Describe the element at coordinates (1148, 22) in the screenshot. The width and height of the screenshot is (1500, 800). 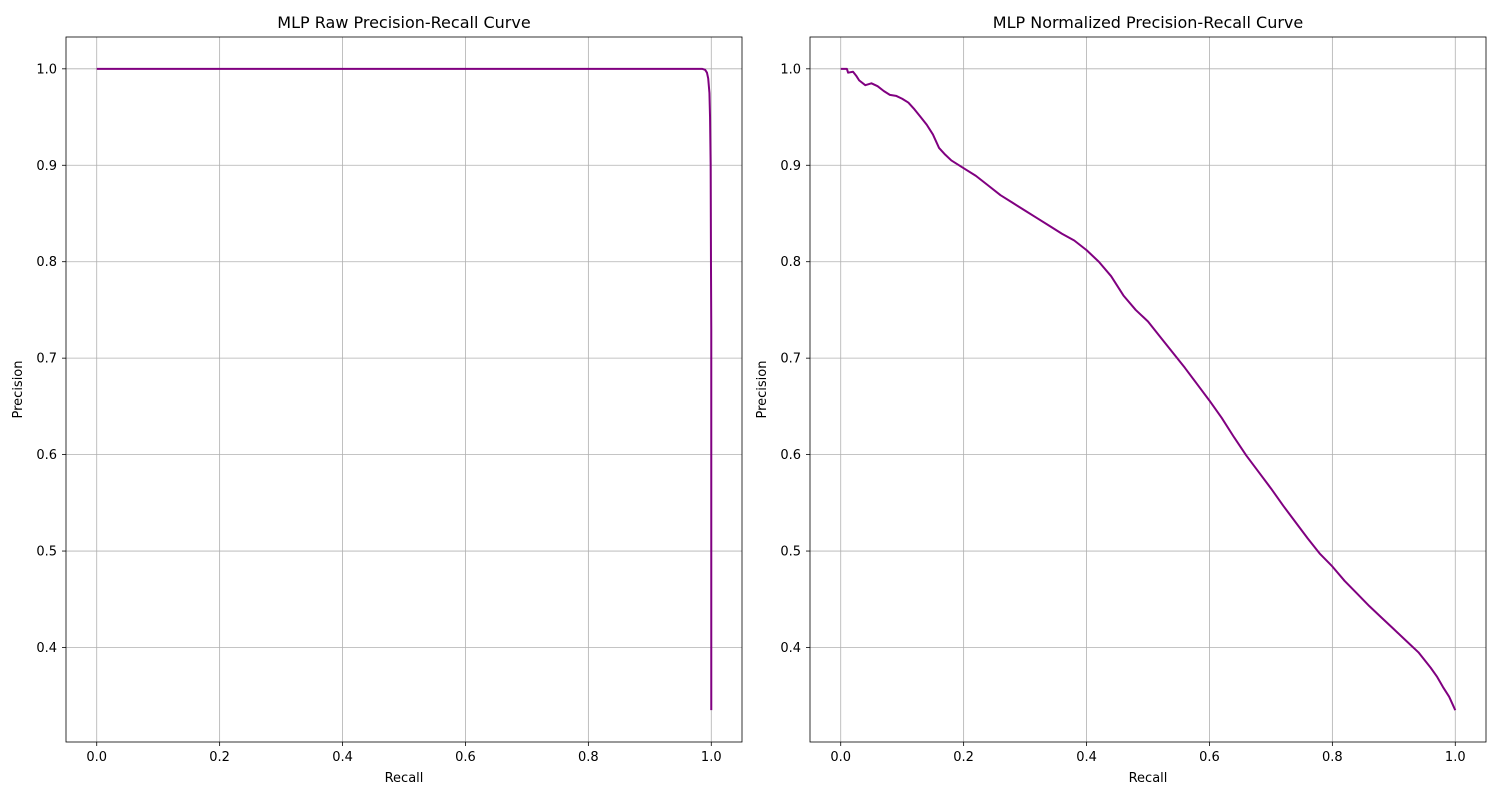
I see `chart-title: MLP Normalized Precision-Recall Curve` at that location.